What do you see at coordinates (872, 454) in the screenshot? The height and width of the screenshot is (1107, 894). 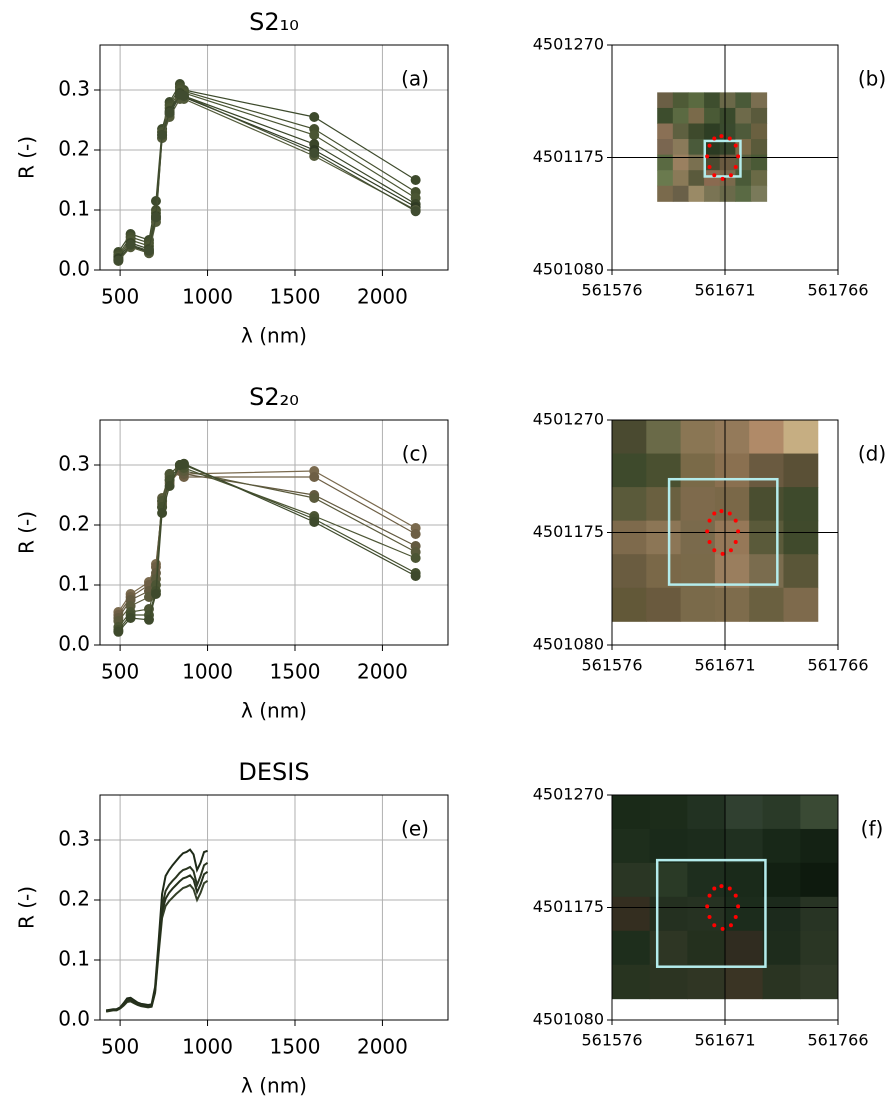 I see `panel-label: (d)` at bounding box center [872, 454].